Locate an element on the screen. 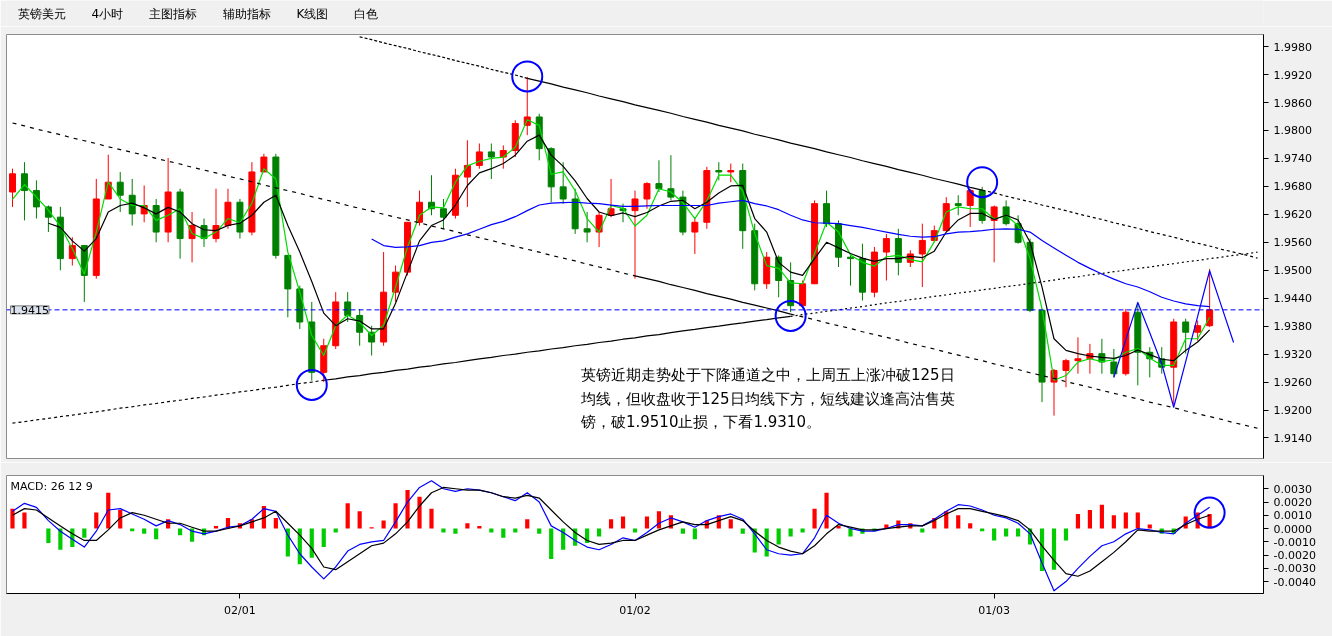  y-tick-label: 1.9920 is located at coordinates (1292, 75).